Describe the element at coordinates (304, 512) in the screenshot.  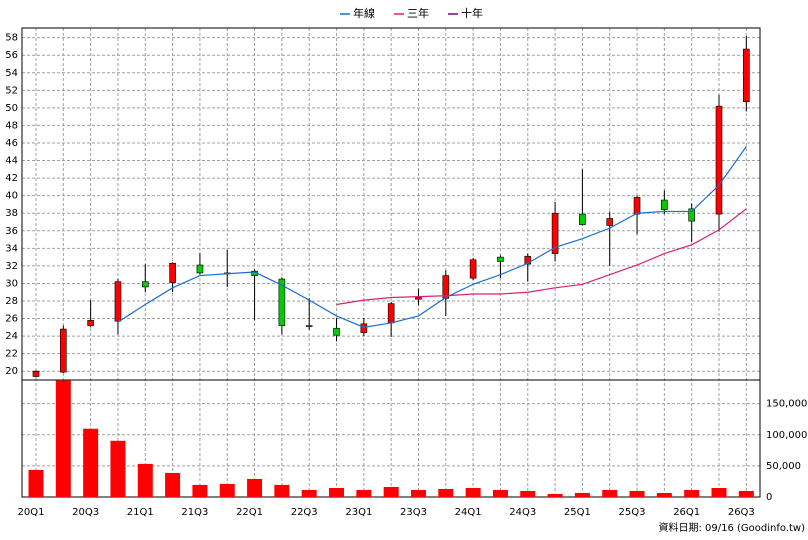
I see `x-tick-label: 22Q3` at that location.